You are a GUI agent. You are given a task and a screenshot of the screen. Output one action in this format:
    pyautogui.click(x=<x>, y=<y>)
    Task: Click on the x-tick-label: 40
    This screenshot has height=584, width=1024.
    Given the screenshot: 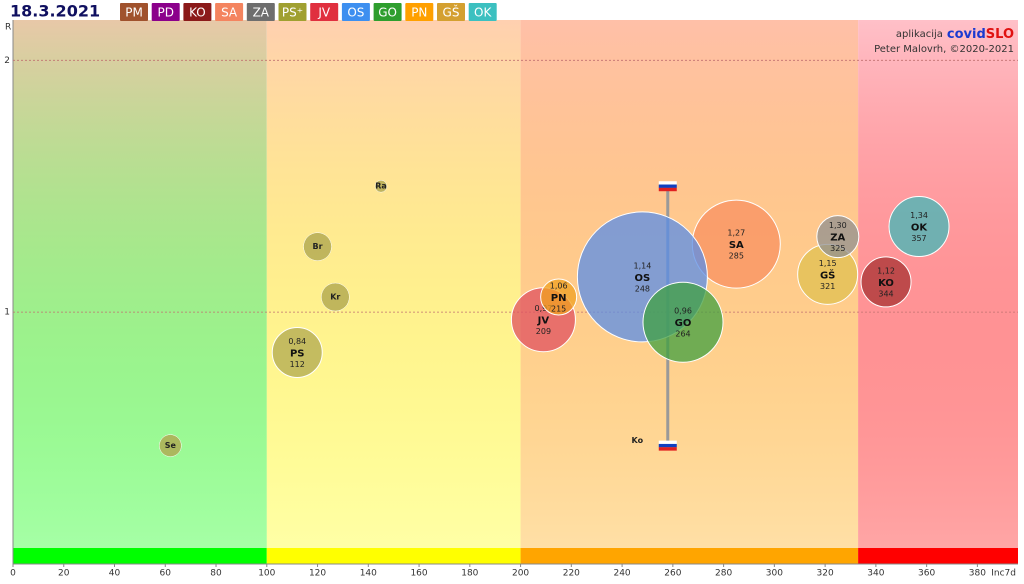 What is the action you would take?
    pyautogui.click(x=115, y=574)
    